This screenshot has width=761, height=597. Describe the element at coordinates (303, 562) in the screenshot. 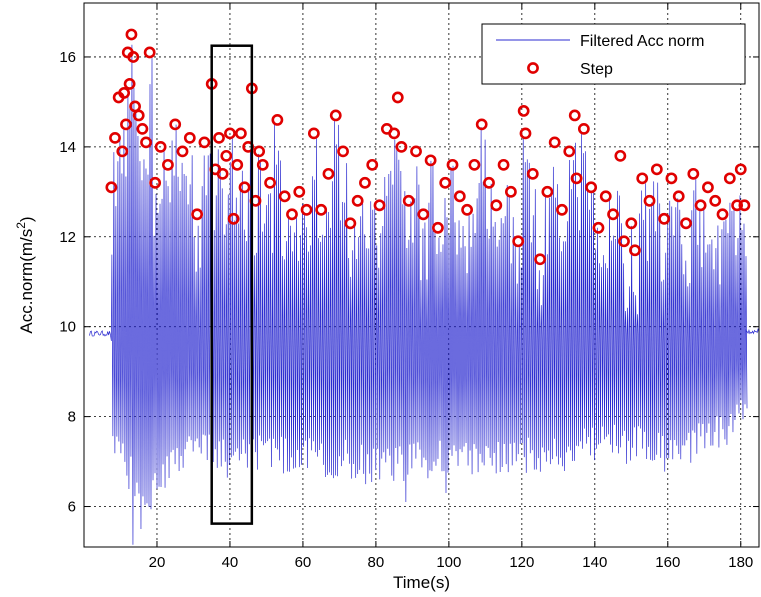

I see `x-tick-label: 60` at that location.